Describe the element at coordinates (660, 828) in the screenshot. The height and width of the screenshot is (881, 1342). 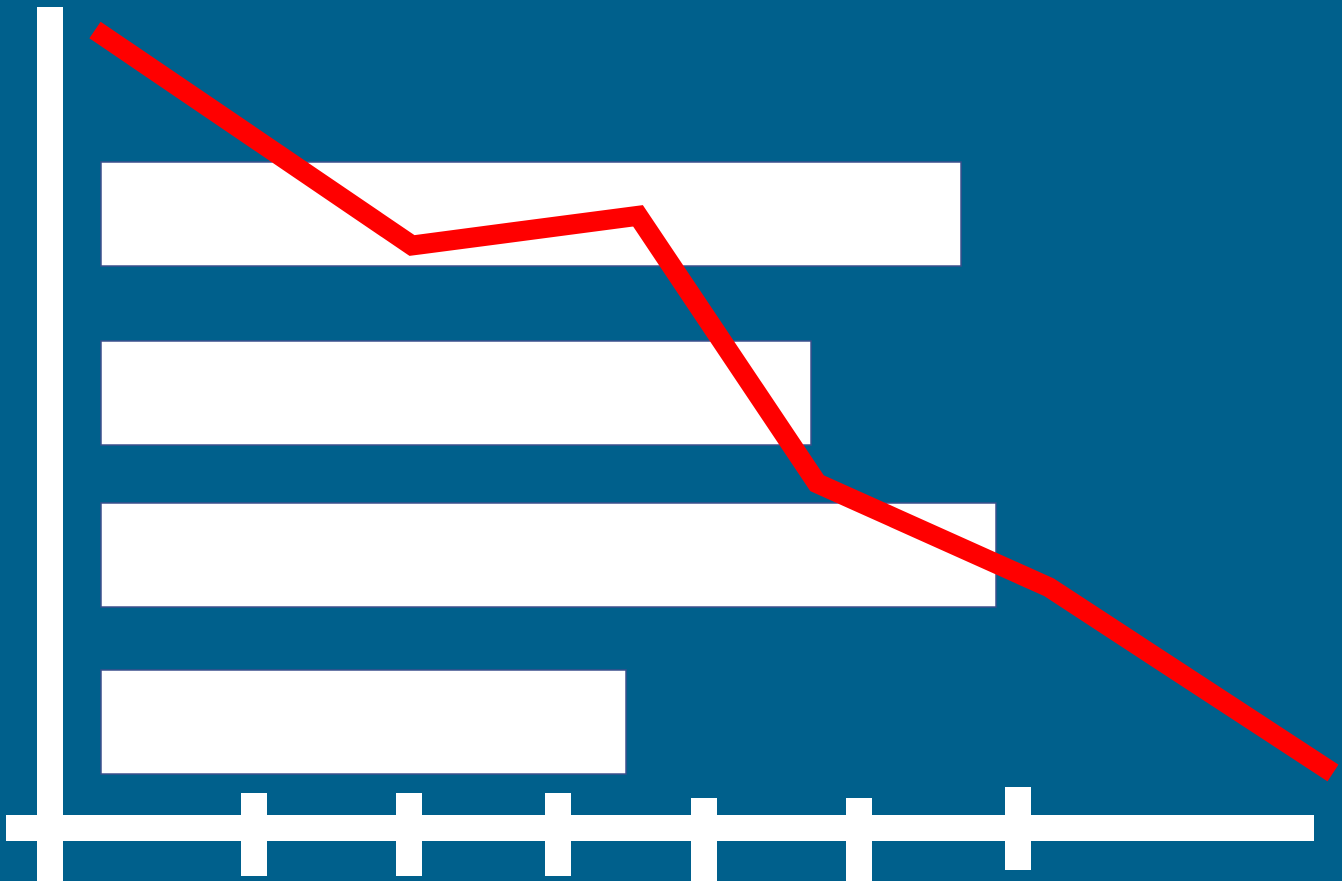
I see `x-axis` at that location.